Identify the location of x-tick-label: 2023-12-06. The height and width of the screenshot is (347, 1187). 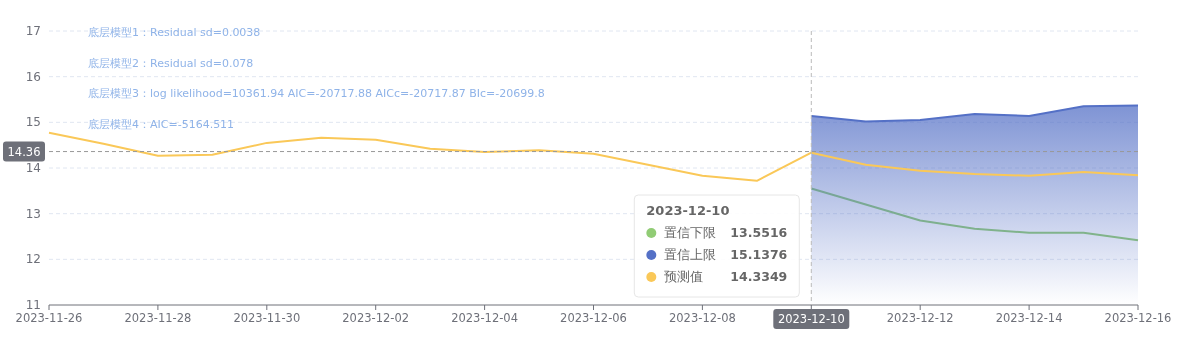
(593, 318).